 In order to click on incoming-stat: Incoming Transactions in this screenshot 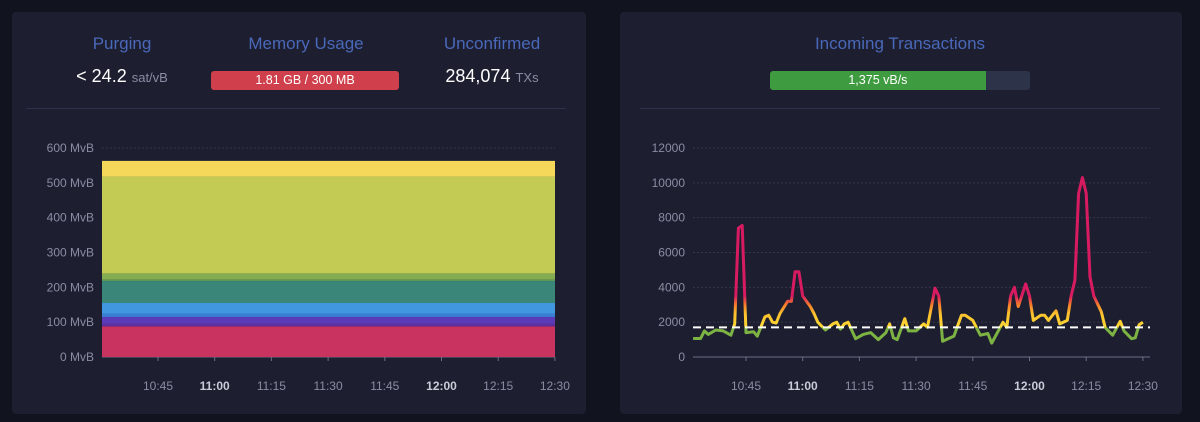, I will do `click(900, 44)`.